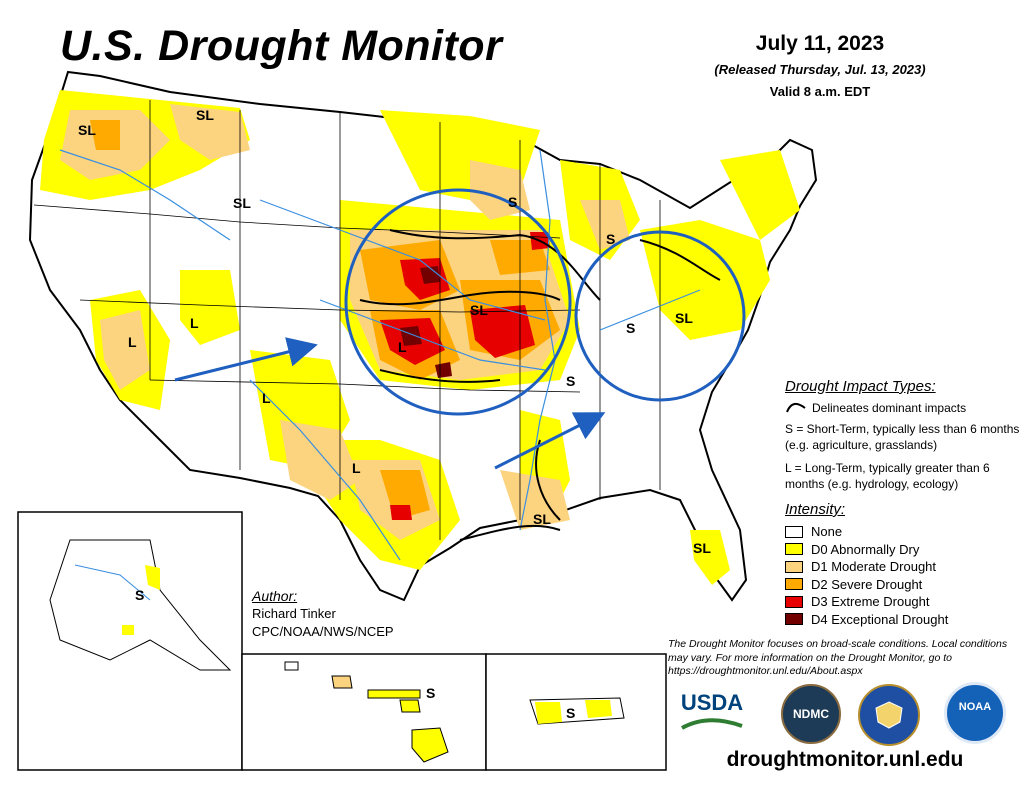 The height and width of the screenshot is (791, 1024). I want to click on usda-swoosh-icon, so click(712, 724).